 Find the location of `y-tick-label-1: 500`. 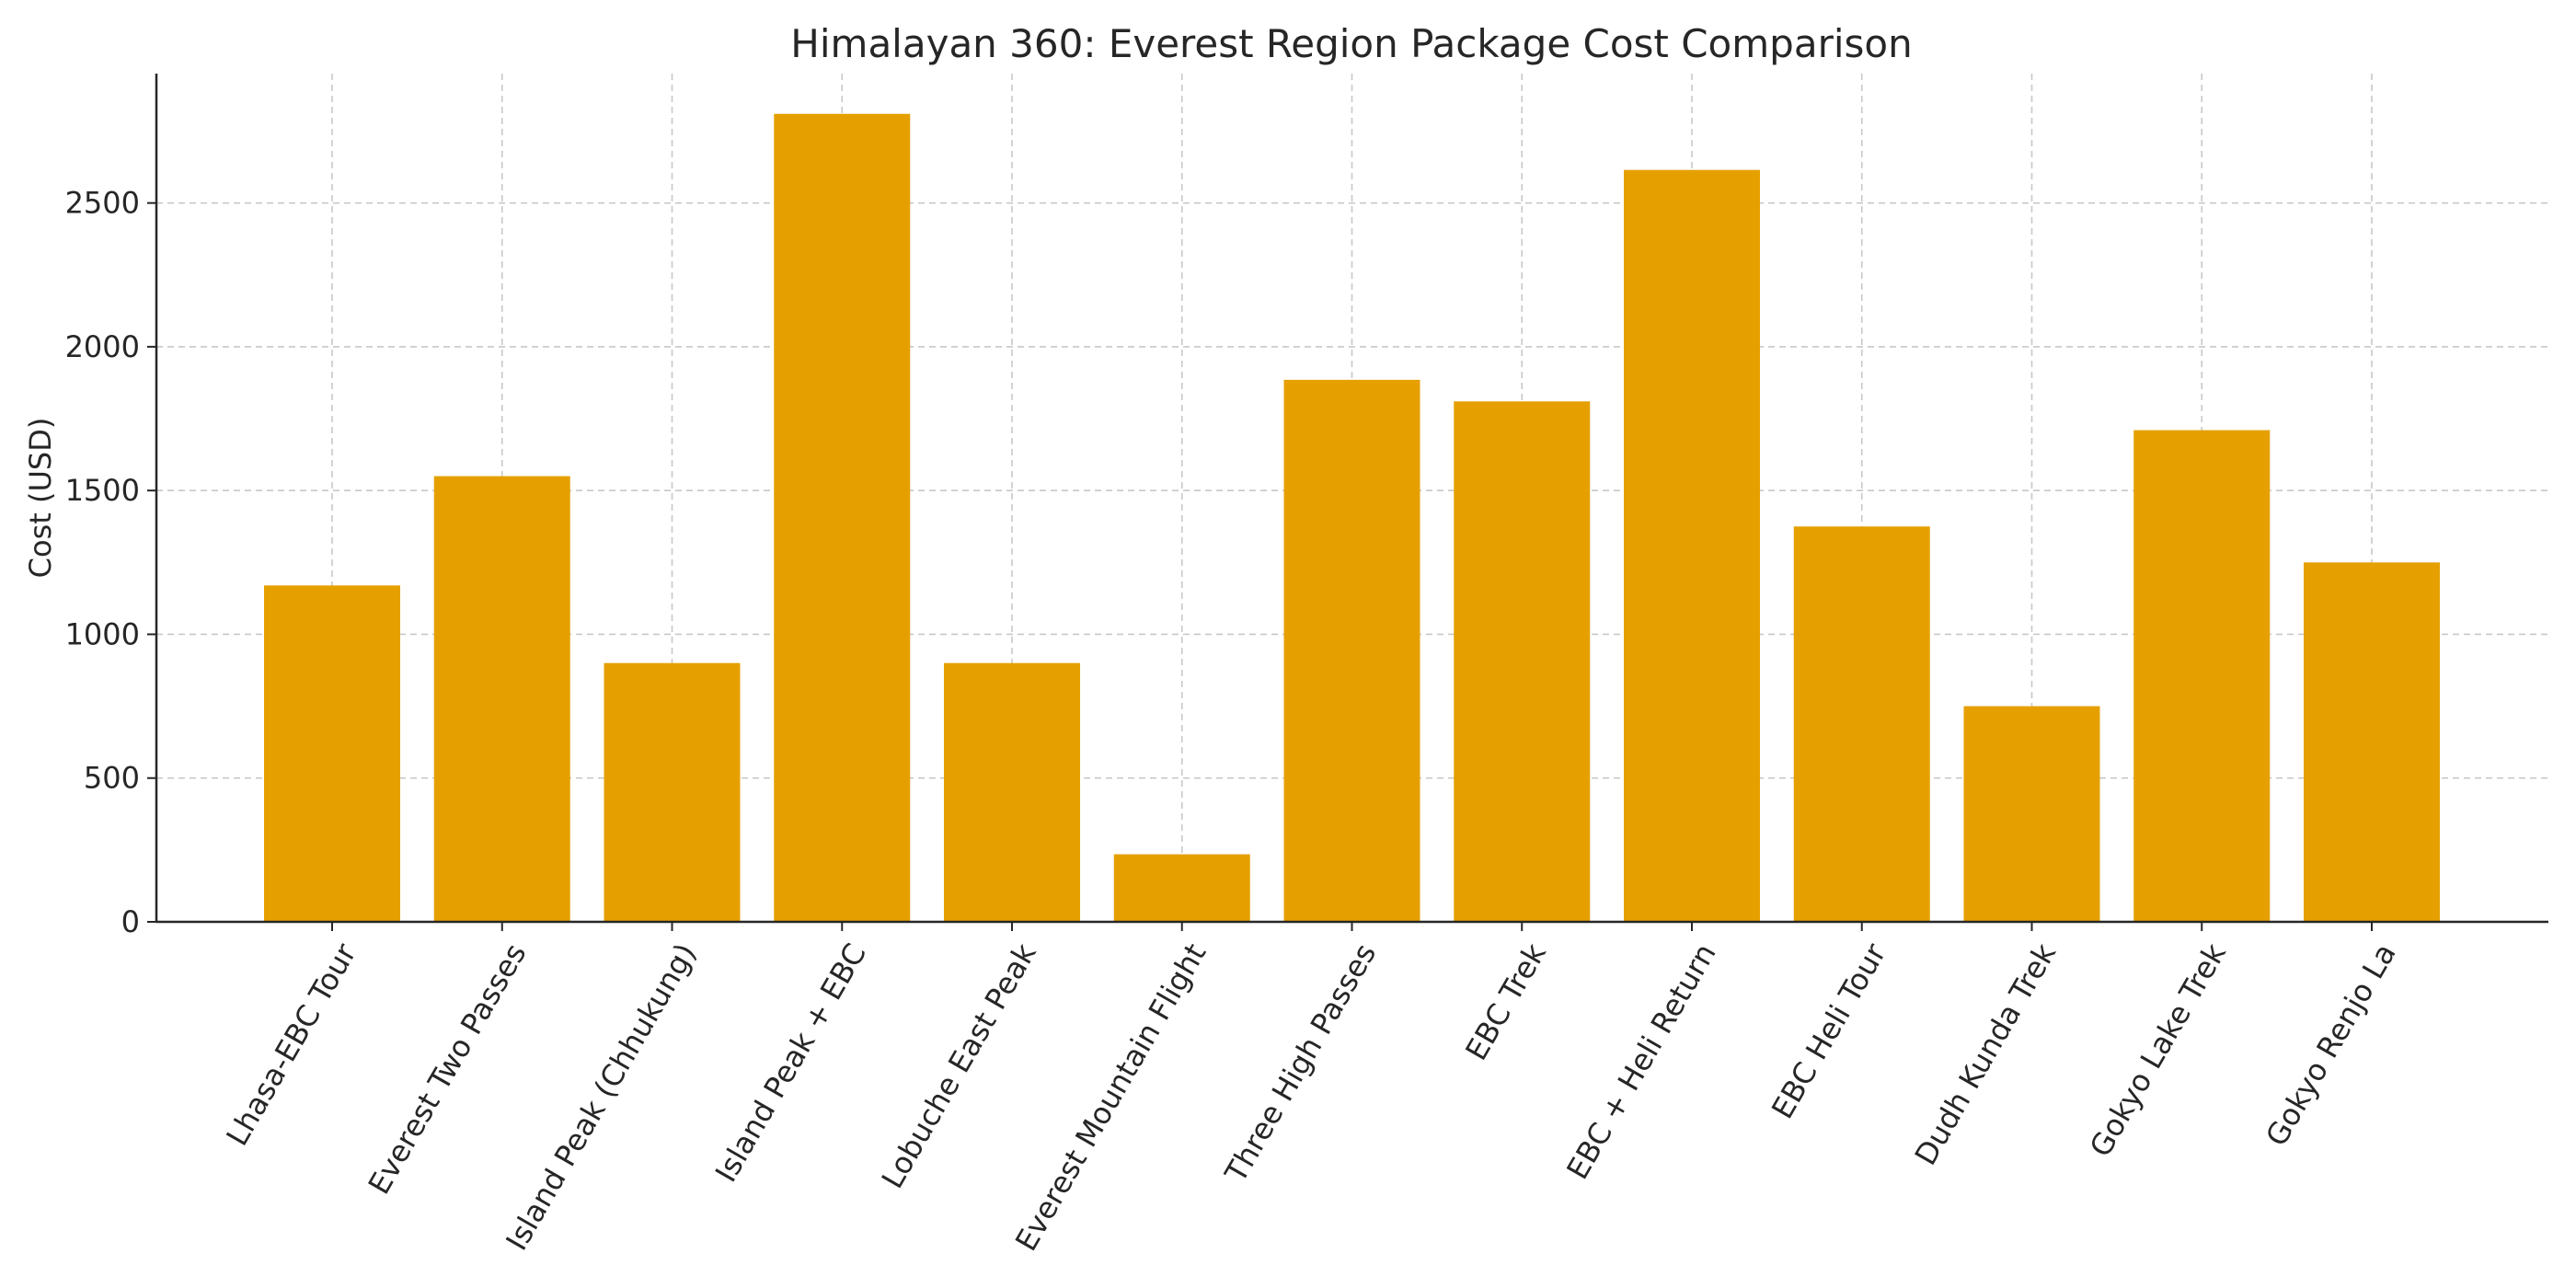

y-tick-label-1: 500 is located at coordinates (112, 778).